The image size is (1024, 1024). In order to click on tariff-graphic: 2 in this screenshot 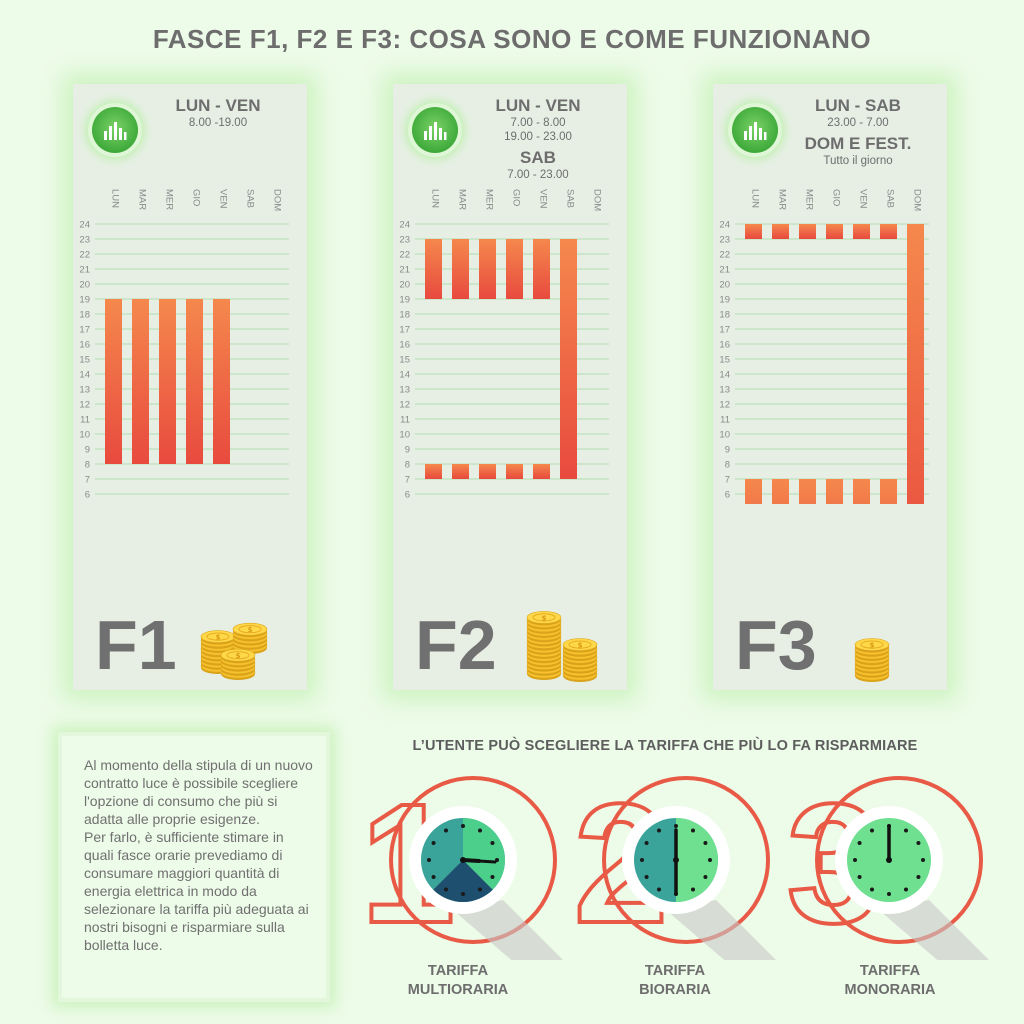, I will do `click(674, 863)`.